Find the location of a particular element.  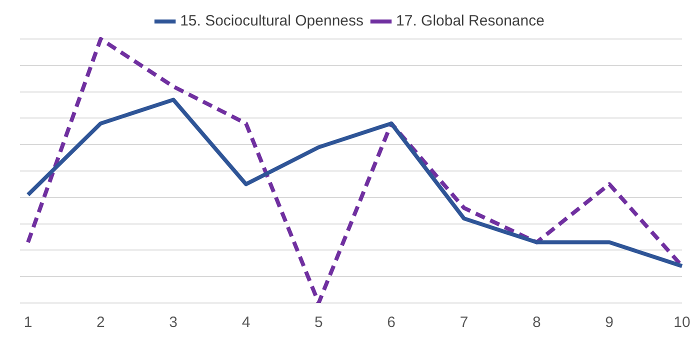

x-tick-label: 10 is located at coordinates (682, 323).